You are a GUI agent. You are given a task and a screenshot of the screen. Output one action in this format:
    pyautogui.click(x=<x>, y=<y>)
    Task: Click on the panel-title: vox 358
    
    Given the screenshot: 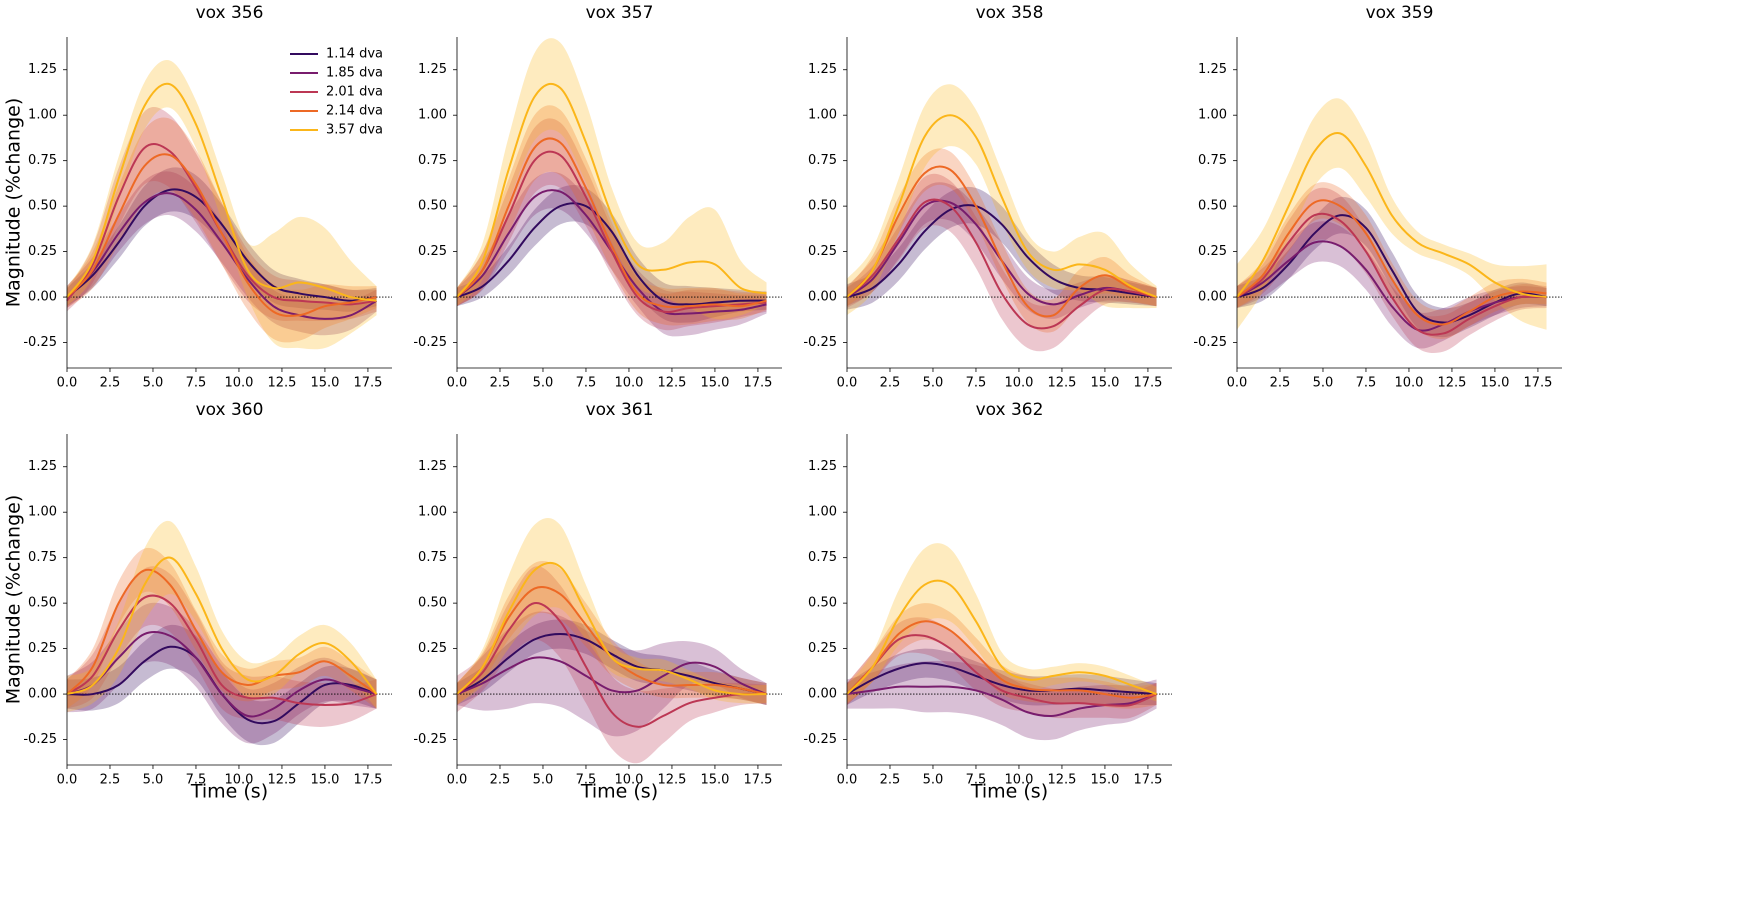 What is the action you would take?
    pyautogui.click(x=1010, y=13)
    